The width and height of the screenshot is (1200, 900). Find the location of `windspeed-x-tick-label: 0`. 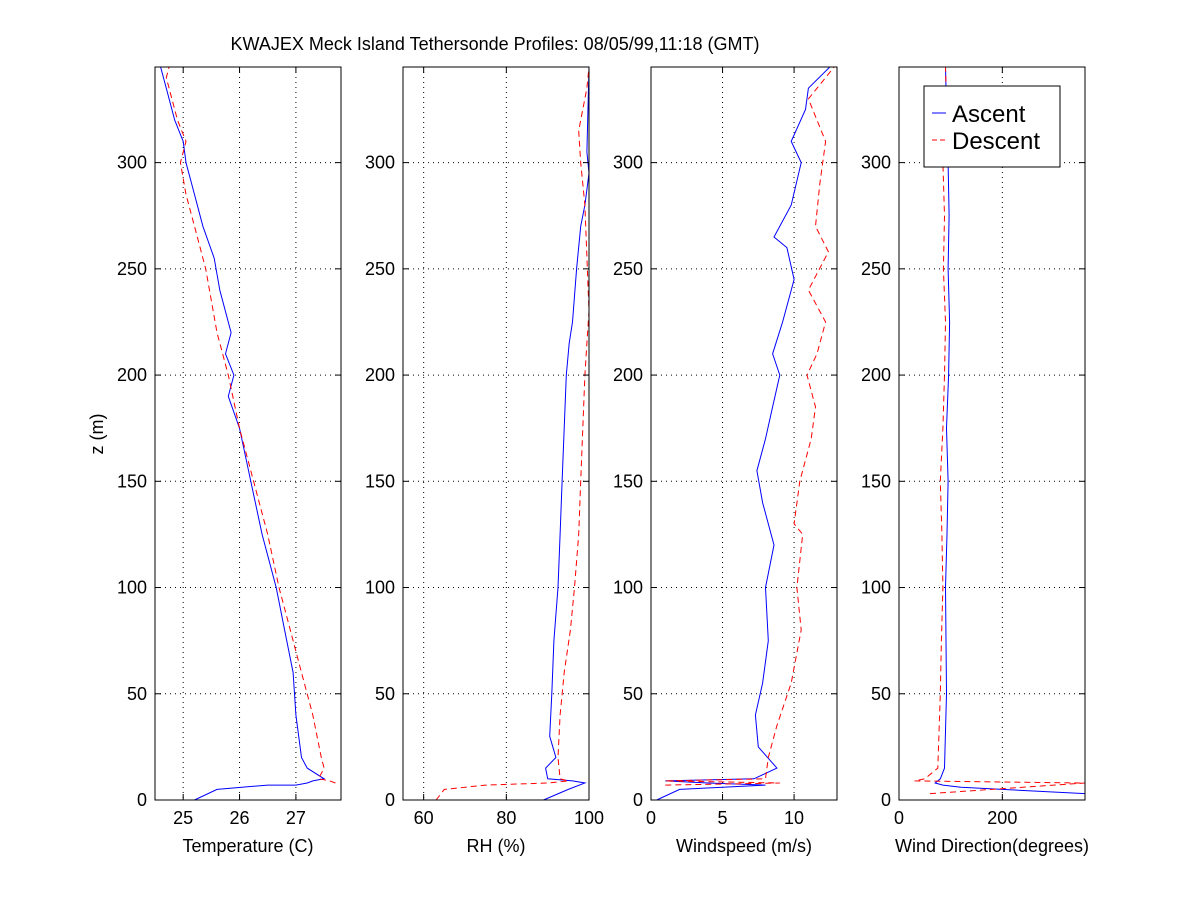

windspeed-x-tick-label: 0 is located at coordinates (651, 818).